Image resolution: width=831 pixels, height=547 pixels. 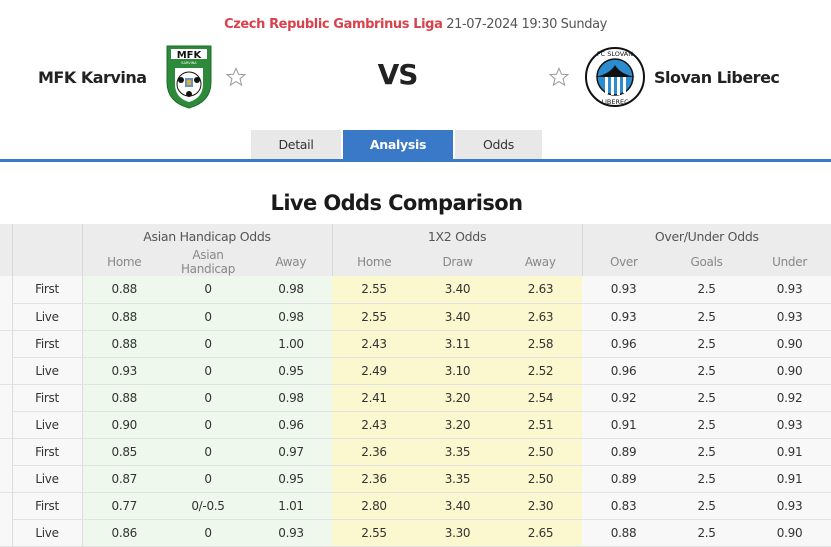 I want to click on away-favorite-star-icon, so click(x=559, y=77).